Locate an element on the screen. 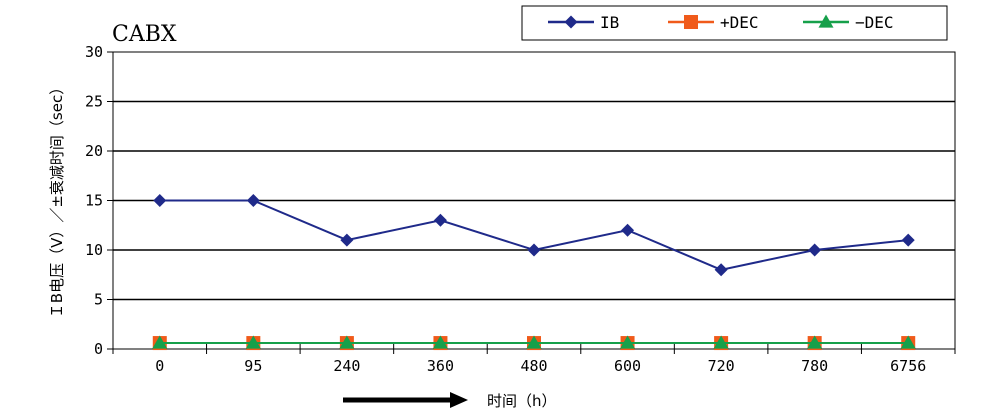  legend: IB +DEC −DEC is located at coordinates (734, 23).